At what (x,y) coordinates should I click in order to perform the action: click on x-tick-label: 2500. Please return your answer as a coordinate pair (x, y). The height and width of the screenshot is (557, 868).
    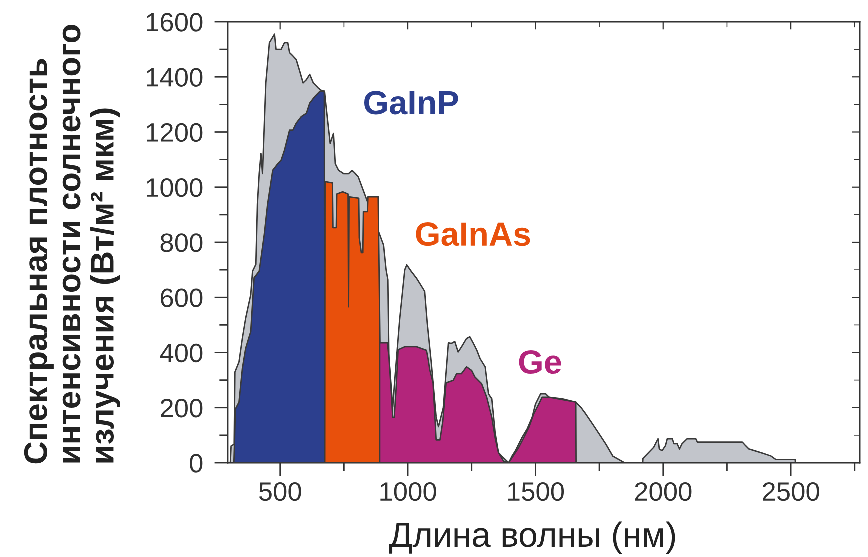
    Looking at the image, I should click on (791, 492).